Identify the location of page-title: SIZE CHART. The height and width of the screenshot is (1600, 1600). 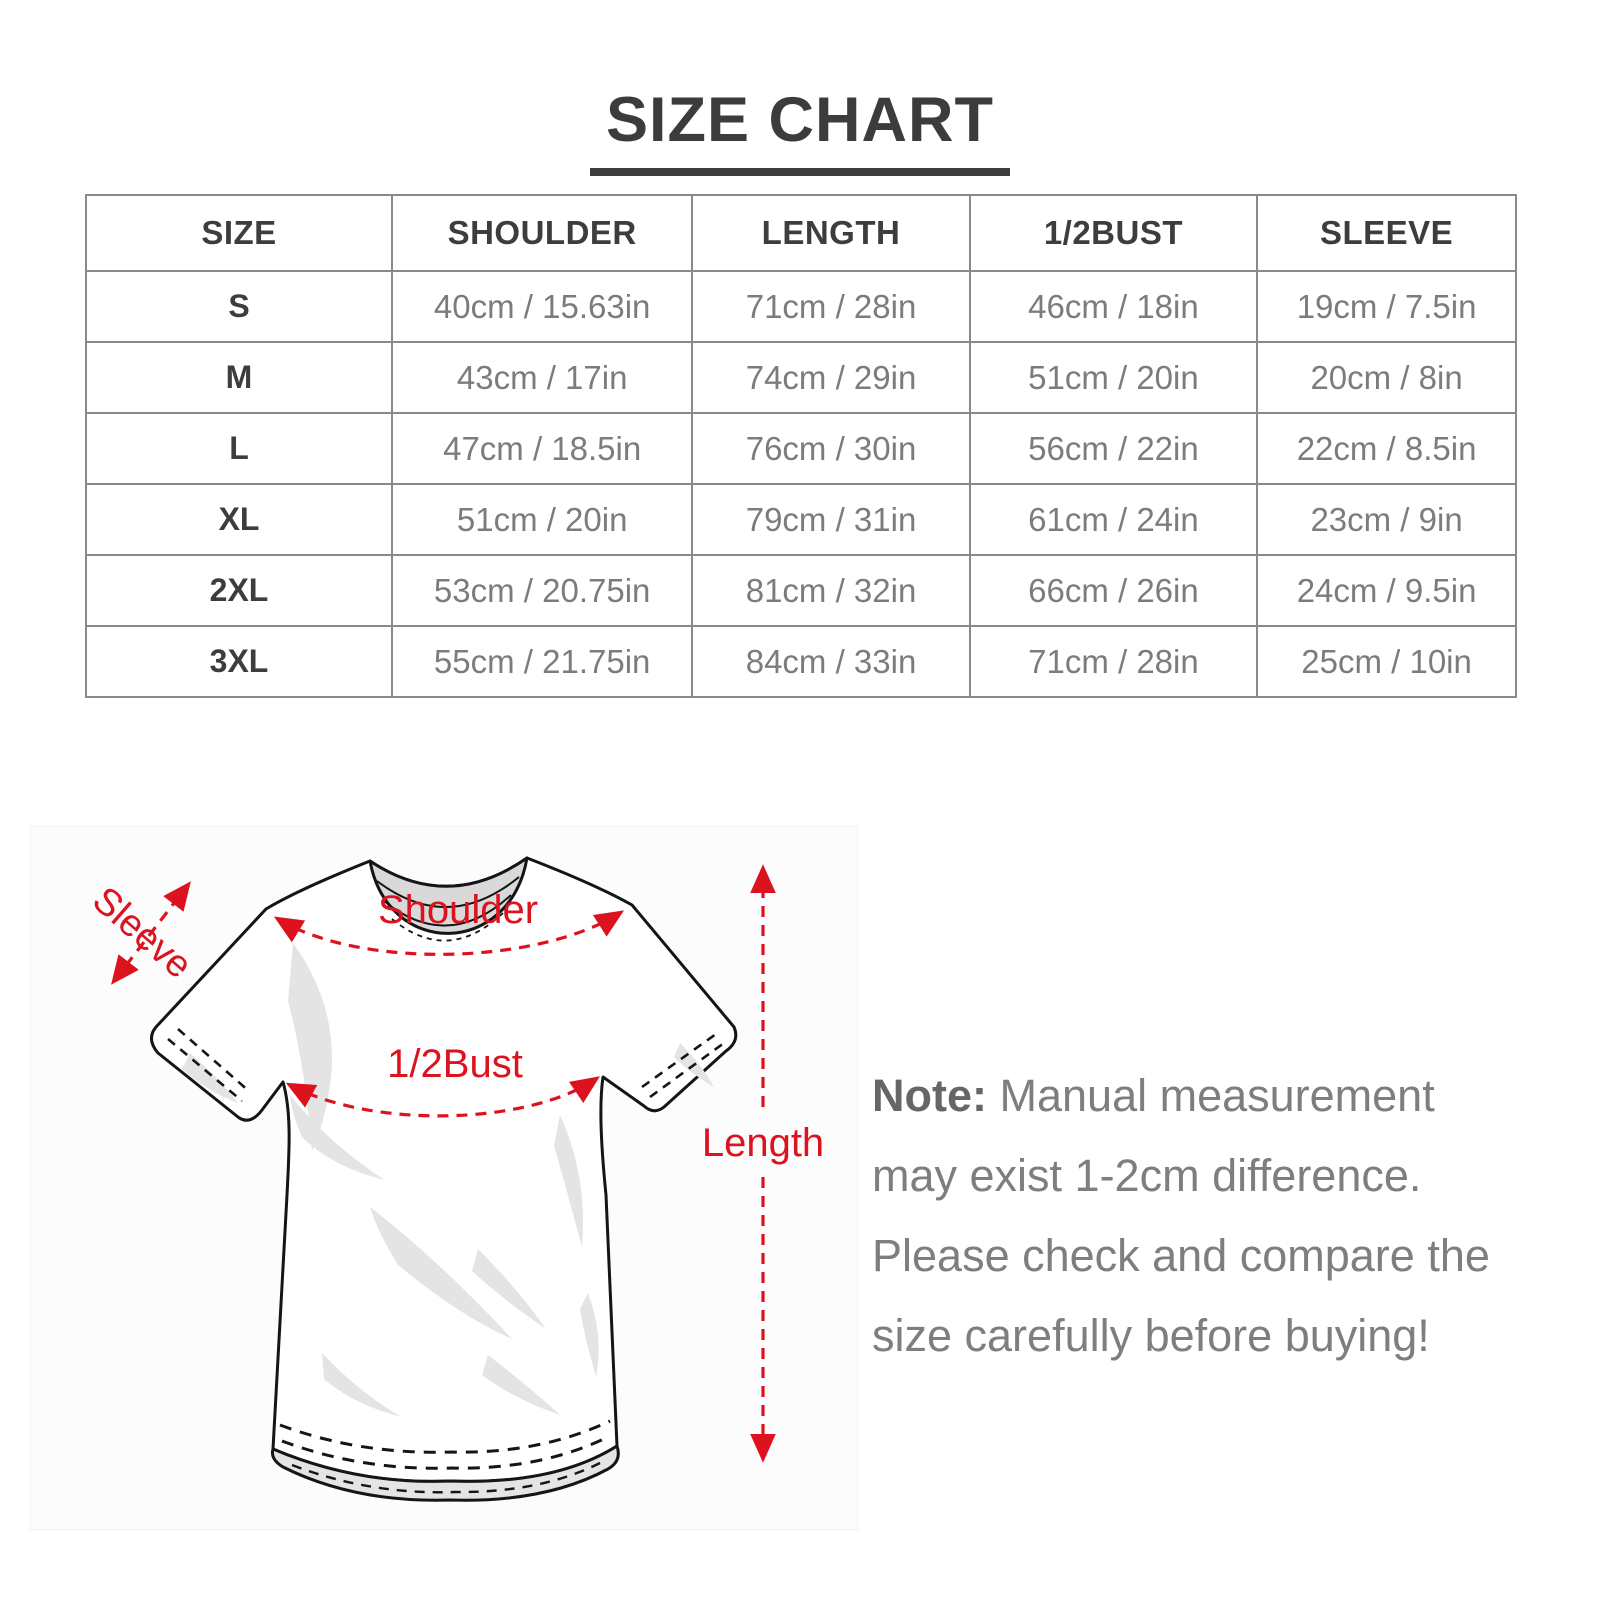
(800, 130).